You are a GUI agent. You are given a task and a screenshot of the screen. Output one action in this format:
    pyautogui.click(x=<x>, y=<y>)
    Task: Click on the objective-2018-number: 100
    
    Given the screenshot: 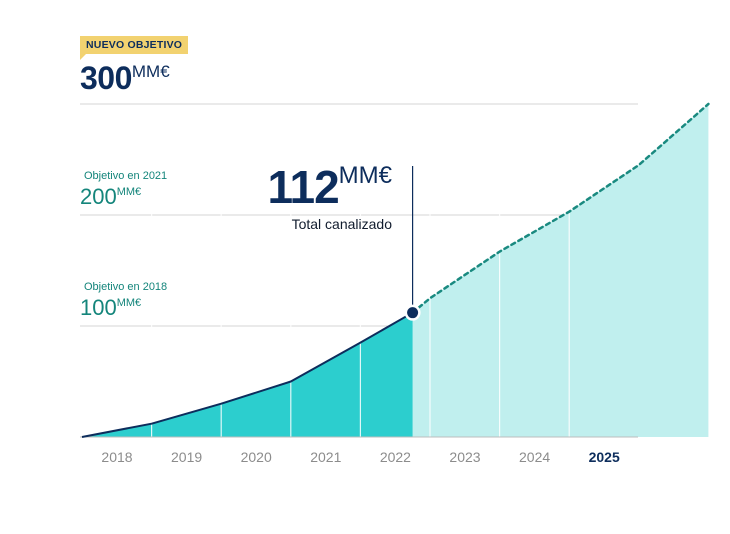 What is the action you would take?
    pyautogui.click(x=98, y=307)
    